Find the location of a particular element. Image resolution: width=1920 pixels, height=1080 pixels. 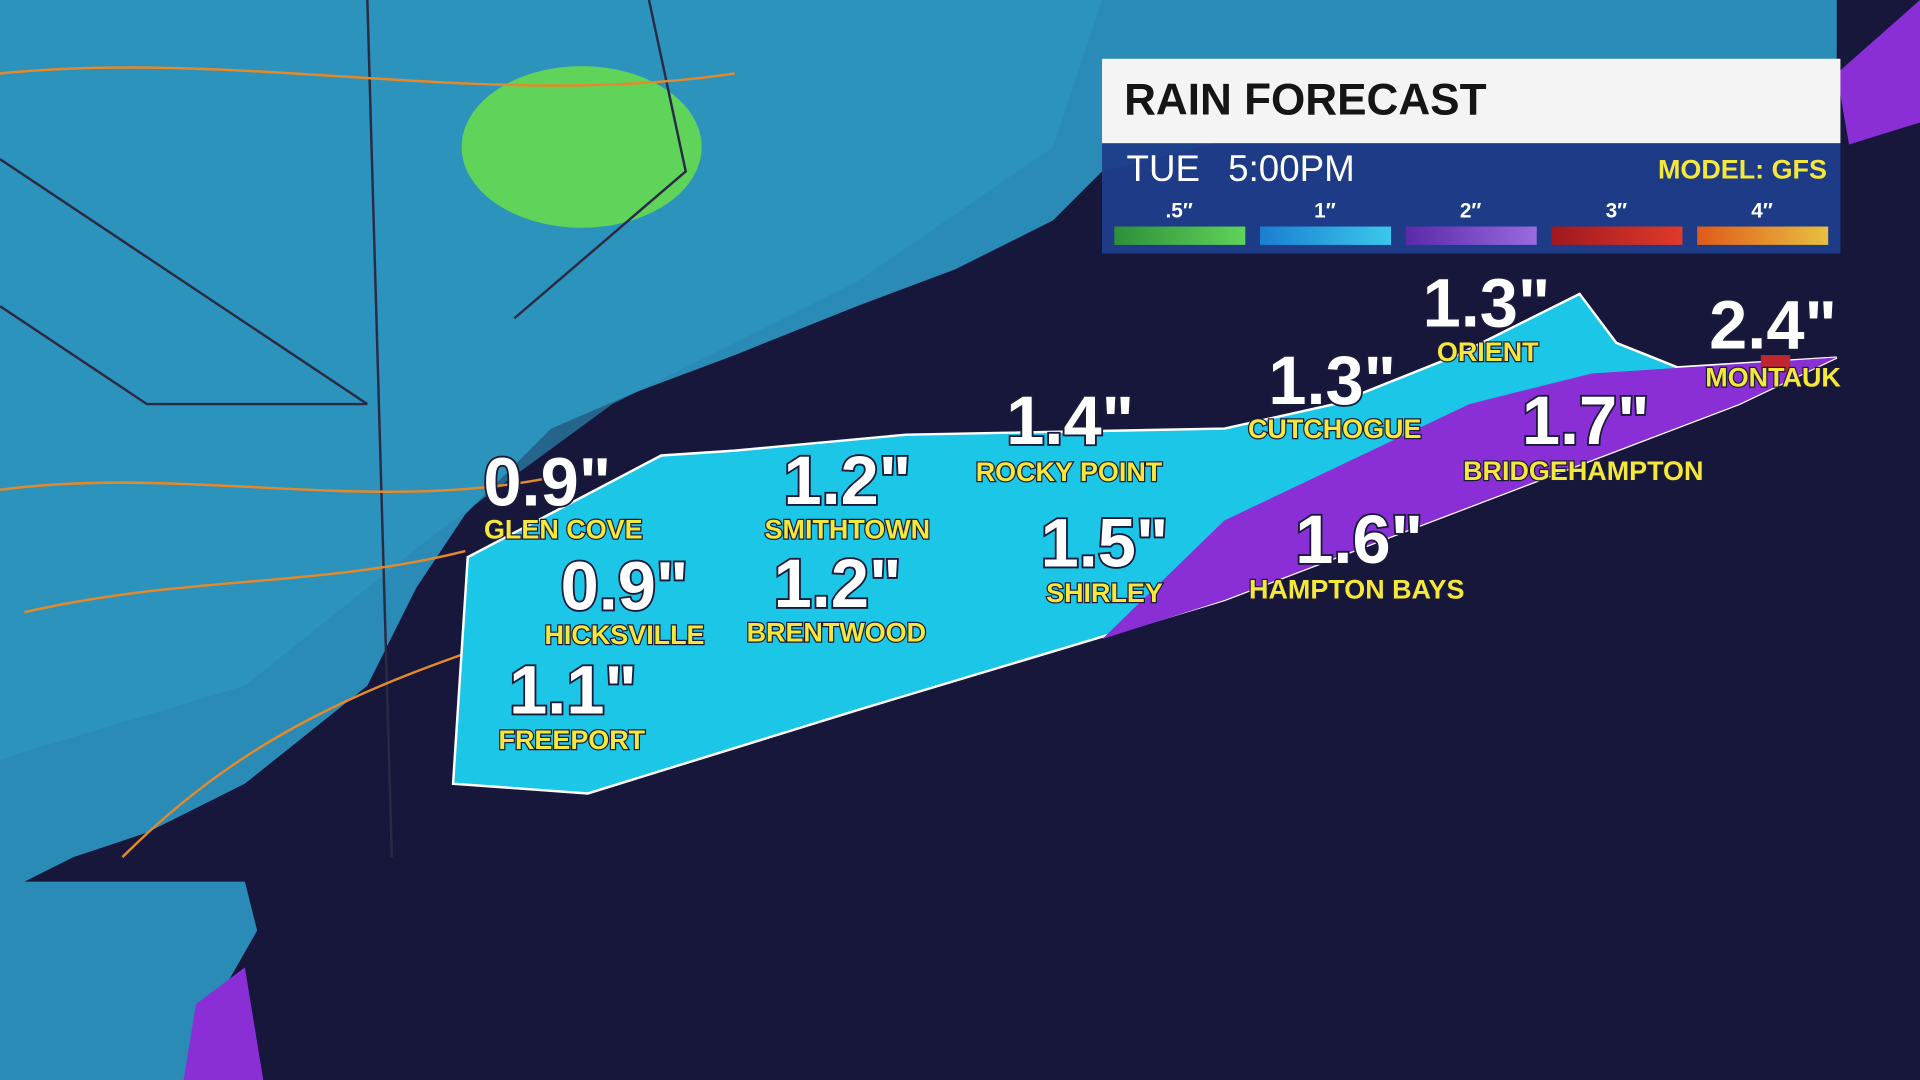

panel-title-bar is located at coordinates (1471, 101).